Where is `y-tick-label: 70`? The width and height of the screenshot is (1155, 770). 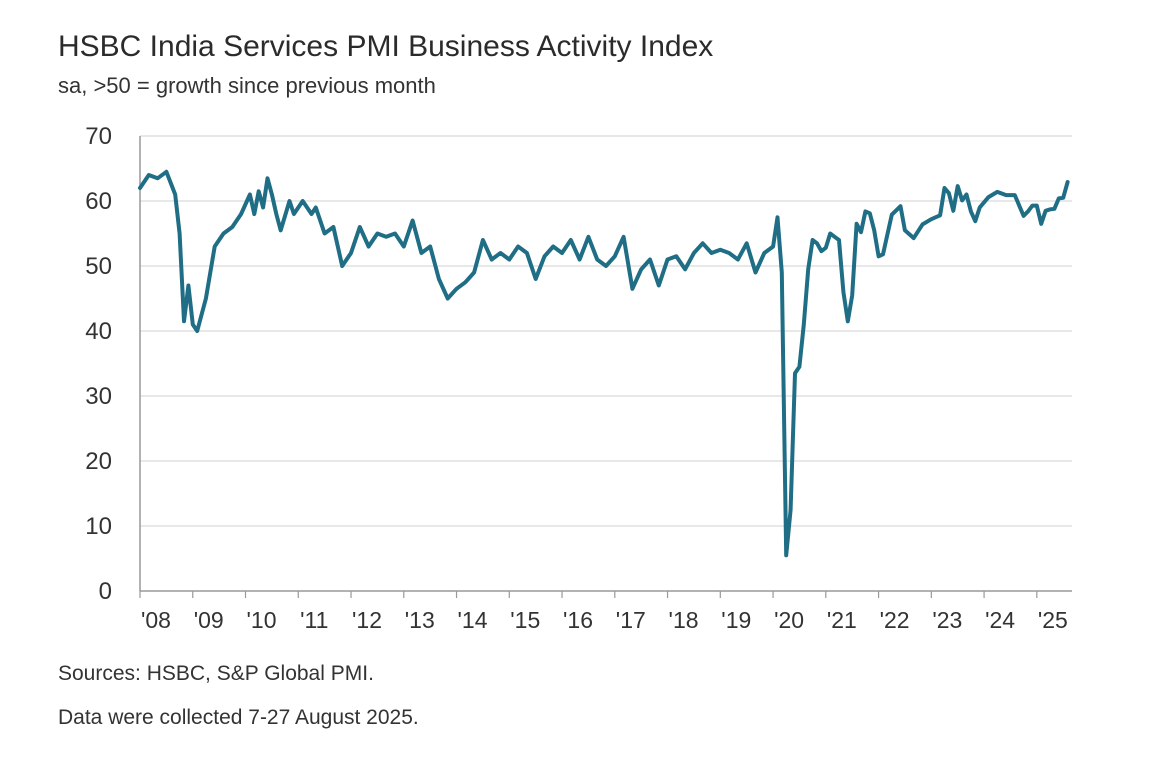 y-tick-label: 70 is located at coordinates (98, 136).